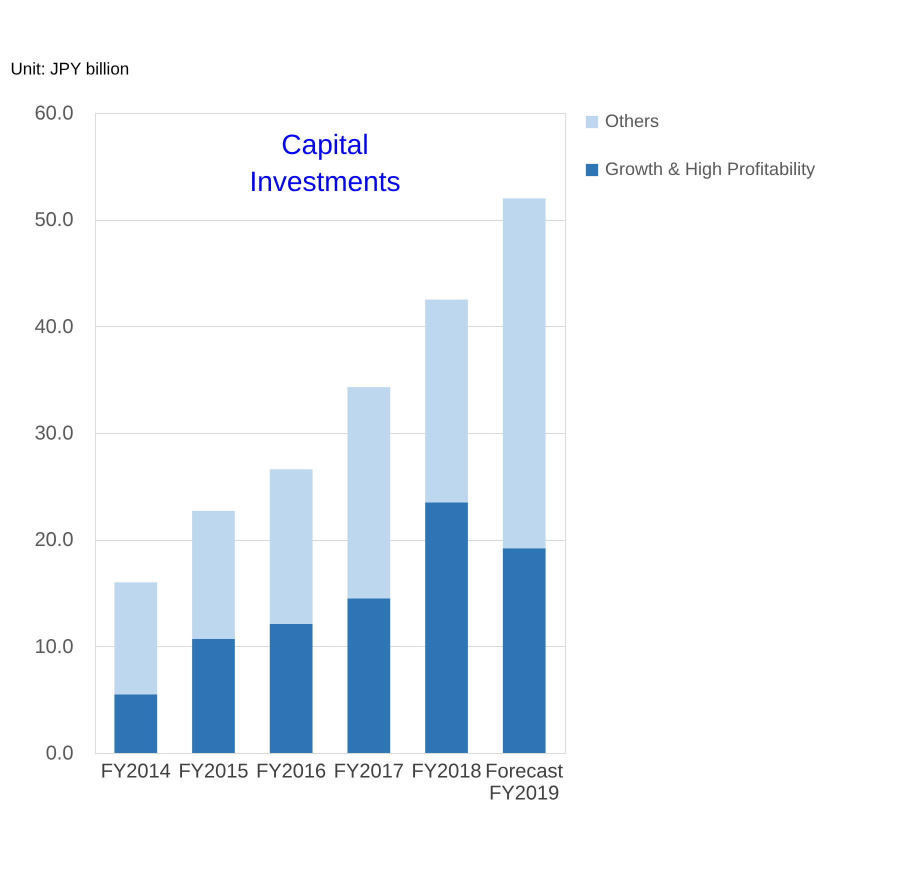 This screenshot has width=906, height=896. Describe the element at coordinates (54, 327) in the screenshot. I see `y-tick-label: 40.0` at that location.